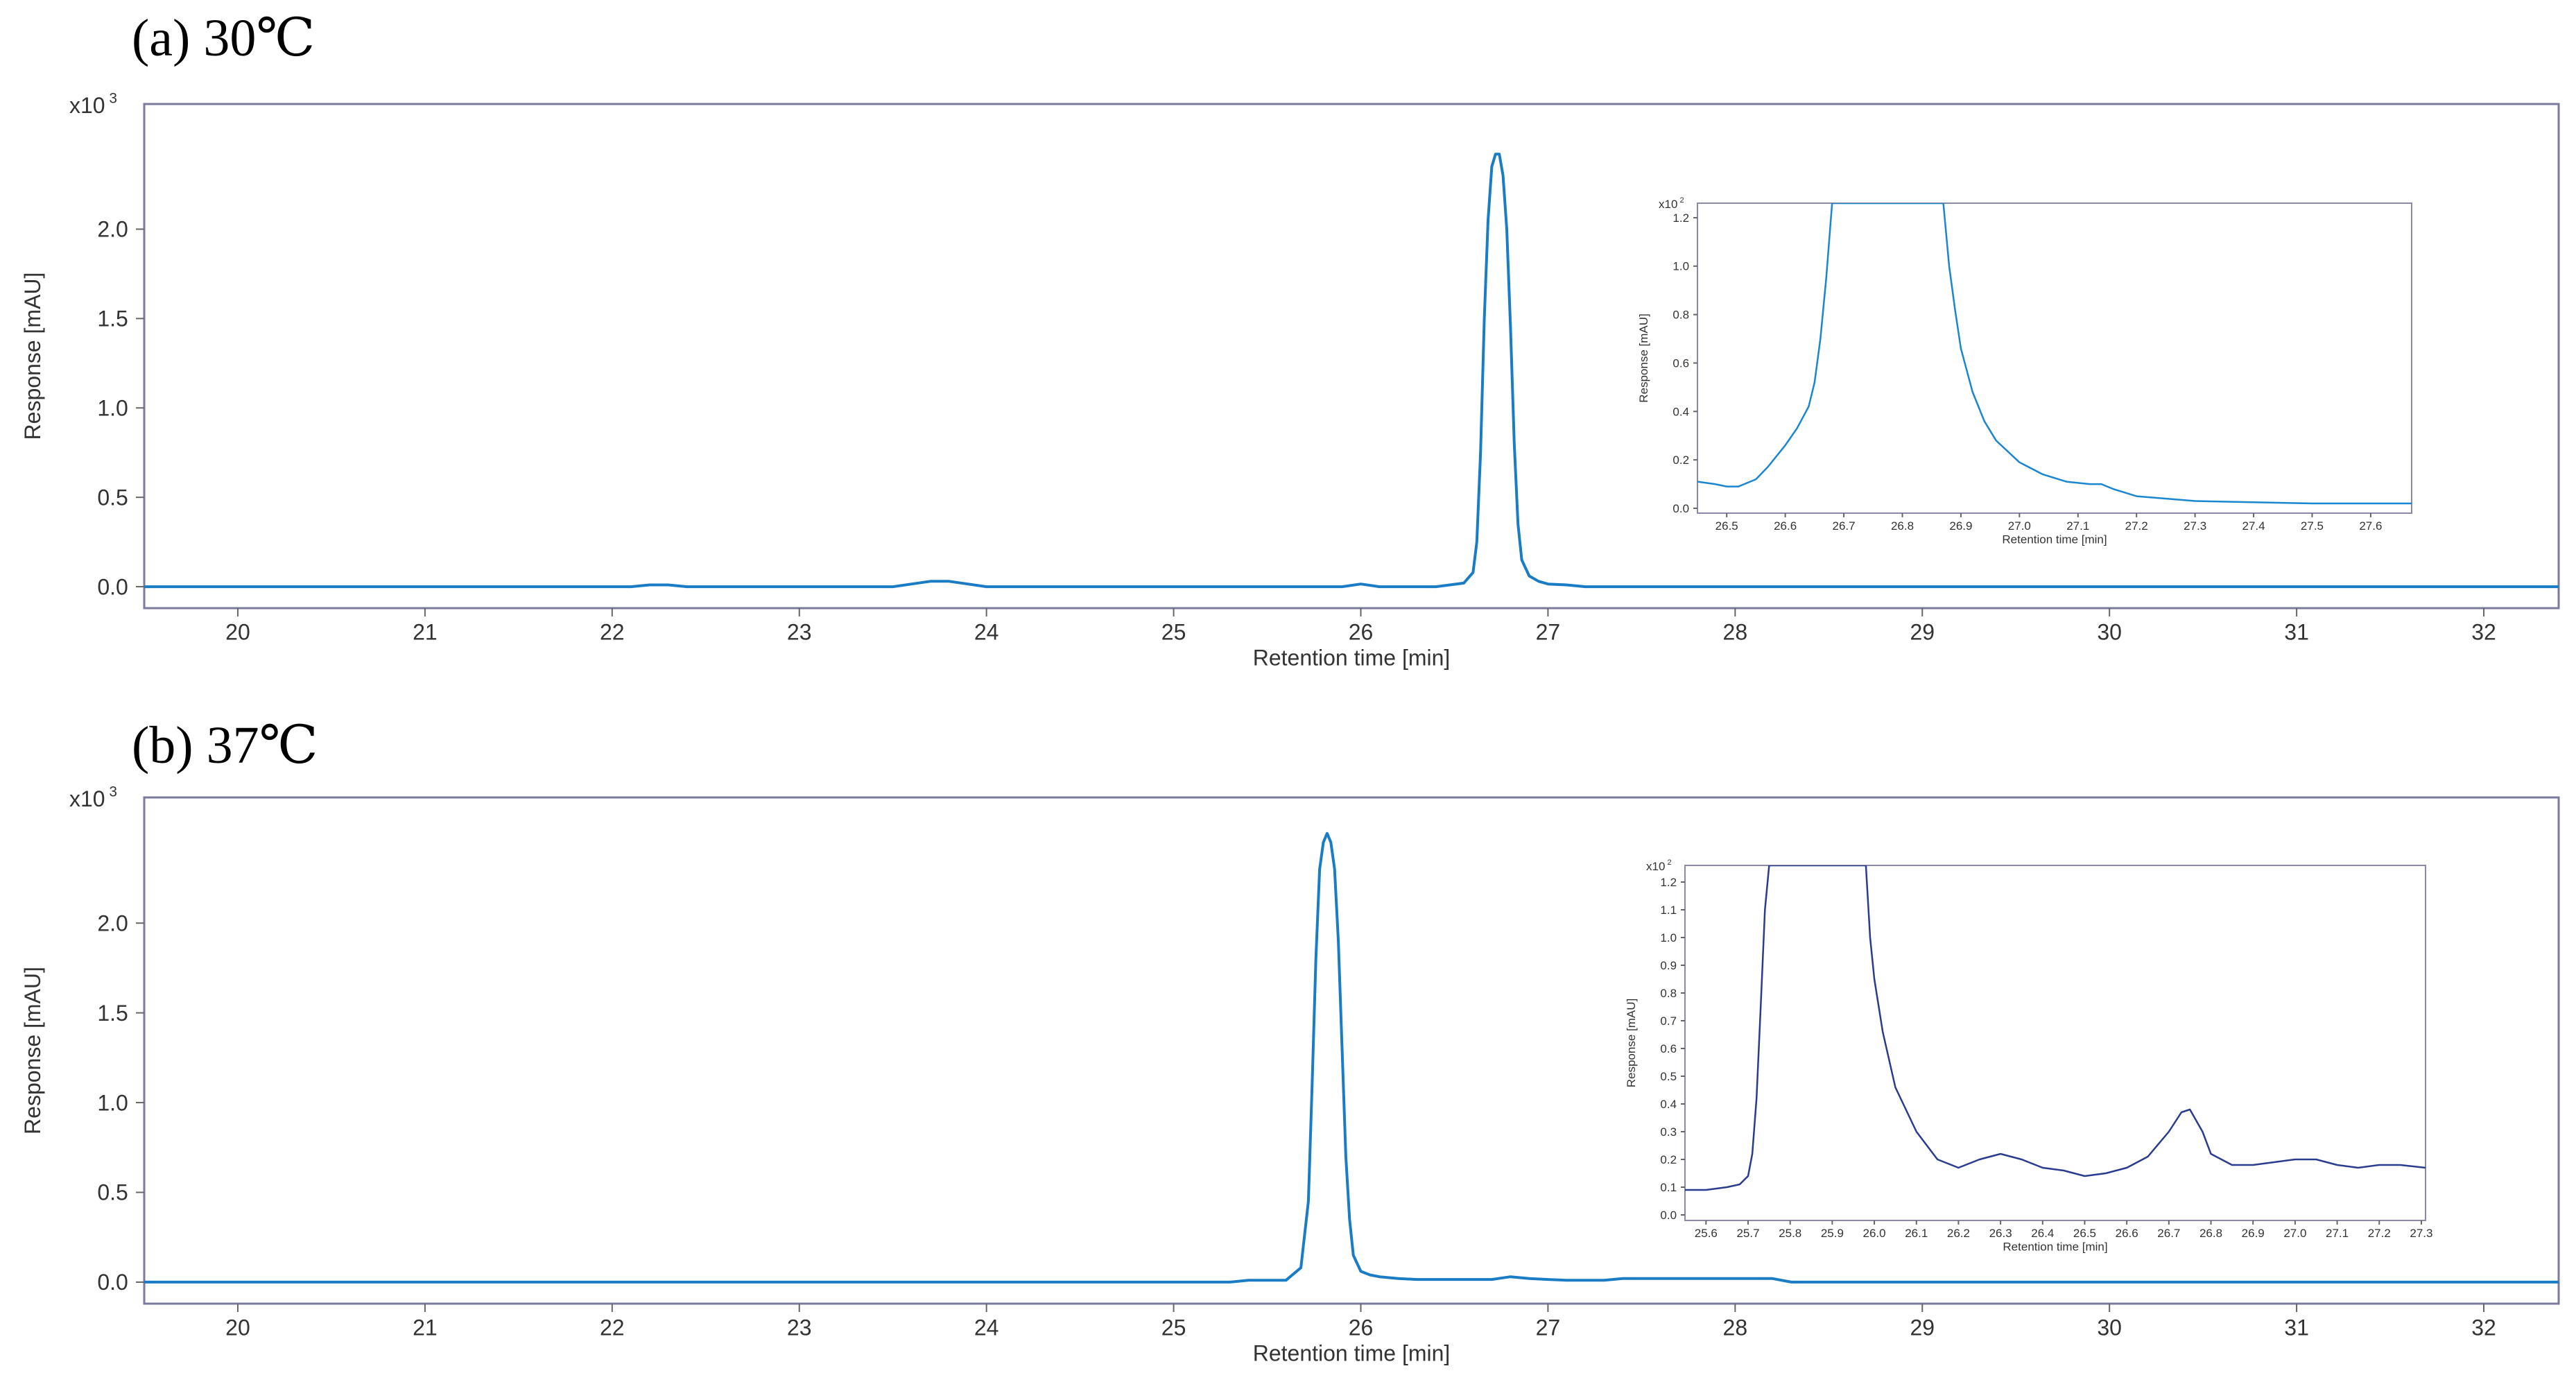  Describe the element at coordinates (1668, 1021) in the screenshot. I see `inset-y-tick-label: 0.7` at that location.